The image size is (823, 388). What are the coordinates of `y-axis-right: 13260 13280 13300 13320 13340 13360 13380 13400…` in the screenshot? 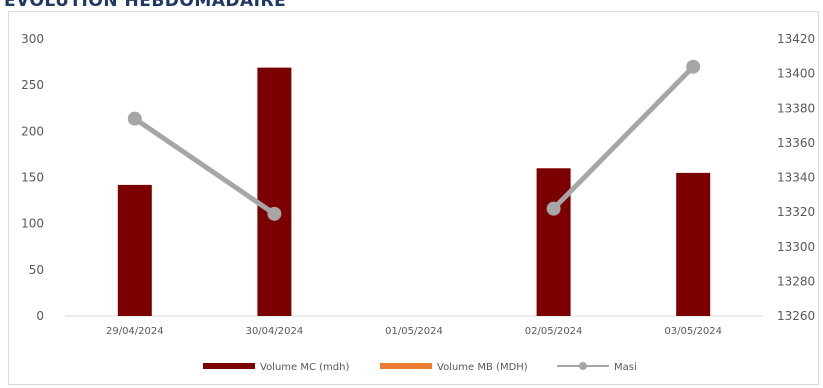 It's located at (796, 177).